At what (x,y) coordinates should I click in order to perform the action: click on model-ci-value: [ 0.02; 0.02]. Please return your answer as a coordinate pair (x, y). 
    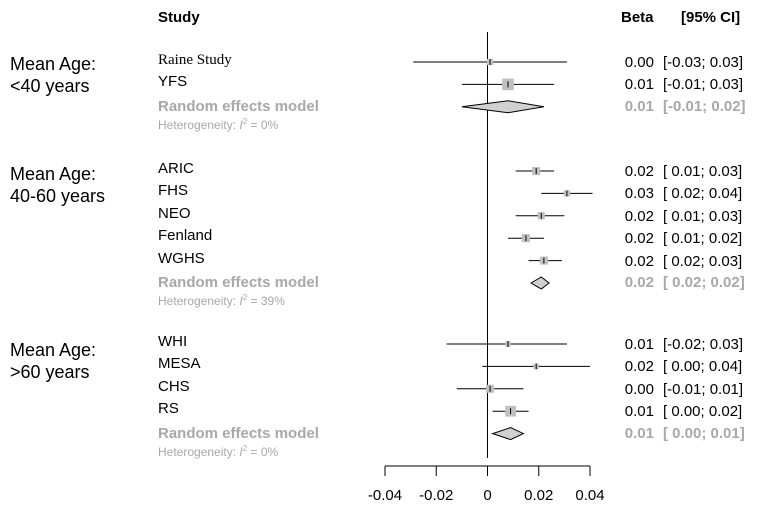
    Looking at the image, I should click on (704, 282).